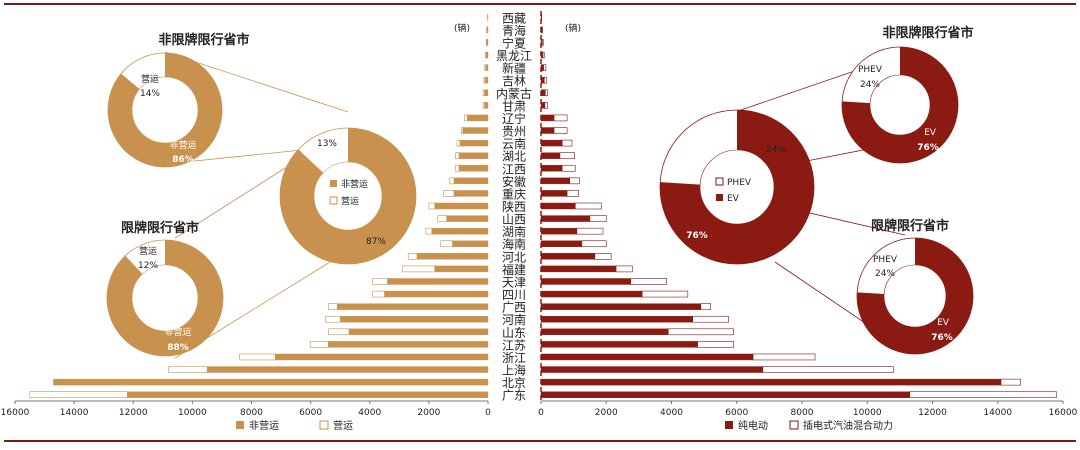 The height and width of the screenshot is (450, 1080). I want to click on category-label: 广东, so click(514, 396).